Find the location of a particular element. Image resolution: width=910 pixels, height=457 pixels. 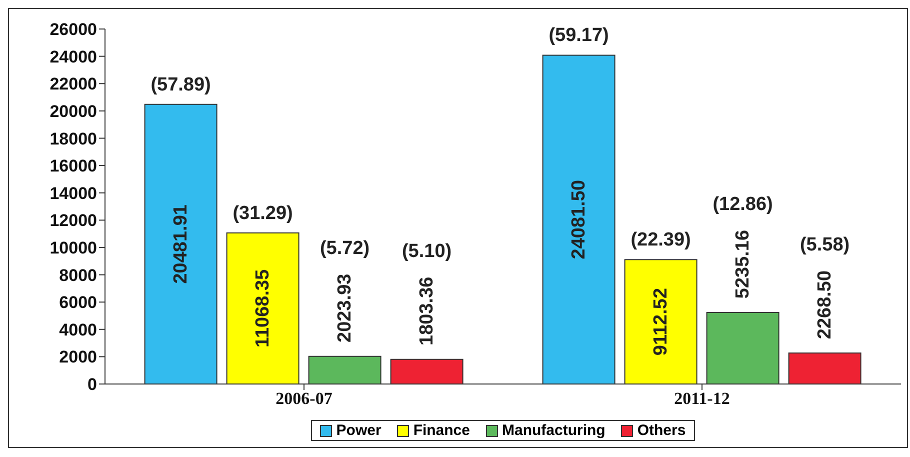

legend-label: Finance is located at coordinates (441, 430).